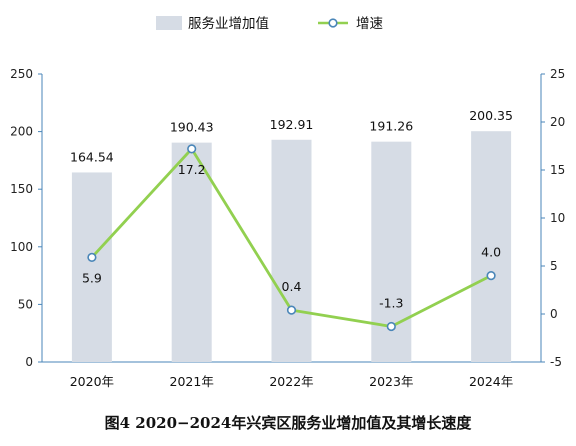 The width and height of the screenshot is (576, 446). I want to click on growth-rate-label: -1.3, so click(391, 302).